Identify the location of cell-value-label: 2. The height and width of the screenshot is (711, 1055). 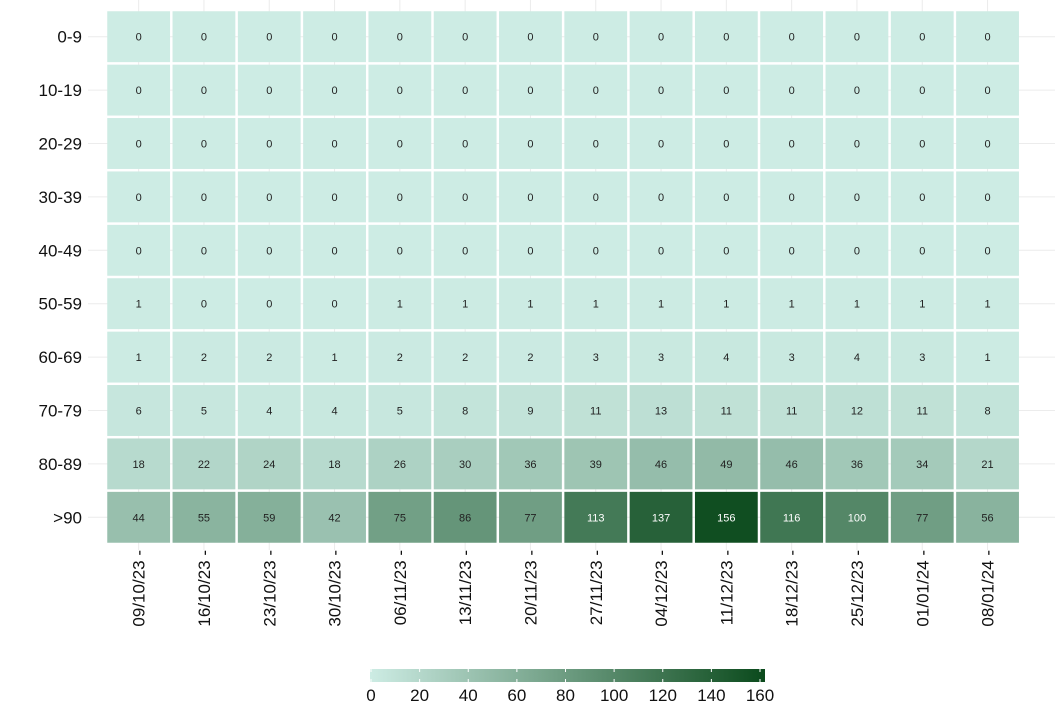
(530, 358).